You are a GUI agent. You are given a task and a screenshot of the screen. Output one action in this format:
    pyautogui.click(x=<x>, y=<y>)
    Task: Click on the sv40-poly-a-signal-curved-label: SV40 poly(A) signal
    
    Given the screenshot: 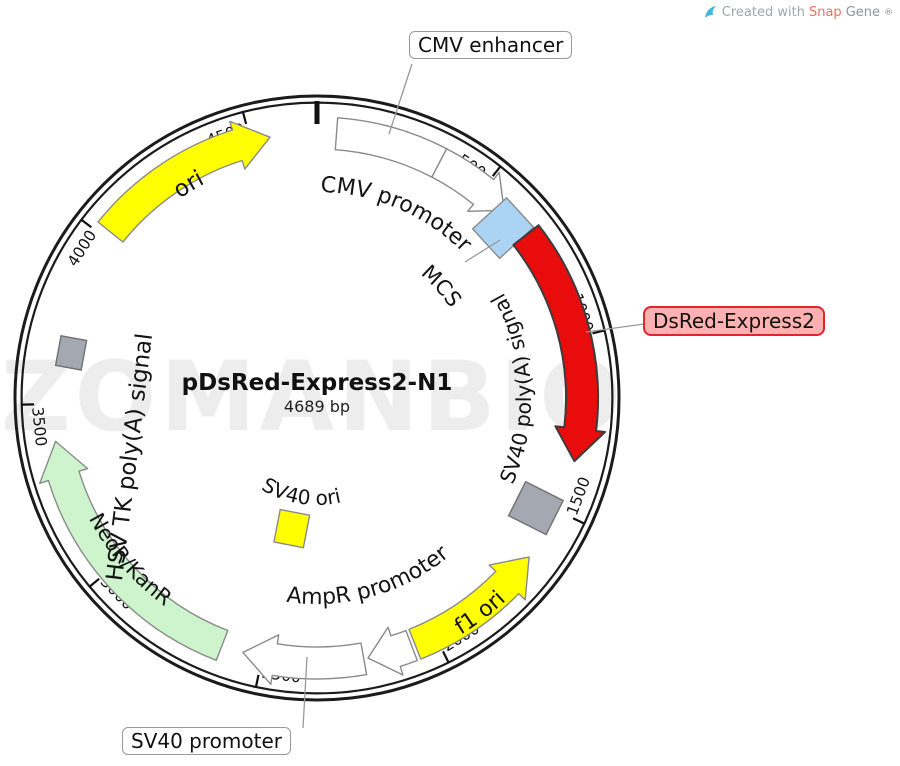 What is the action you would take?
    pyautogui.click(x=511, y=388)
    